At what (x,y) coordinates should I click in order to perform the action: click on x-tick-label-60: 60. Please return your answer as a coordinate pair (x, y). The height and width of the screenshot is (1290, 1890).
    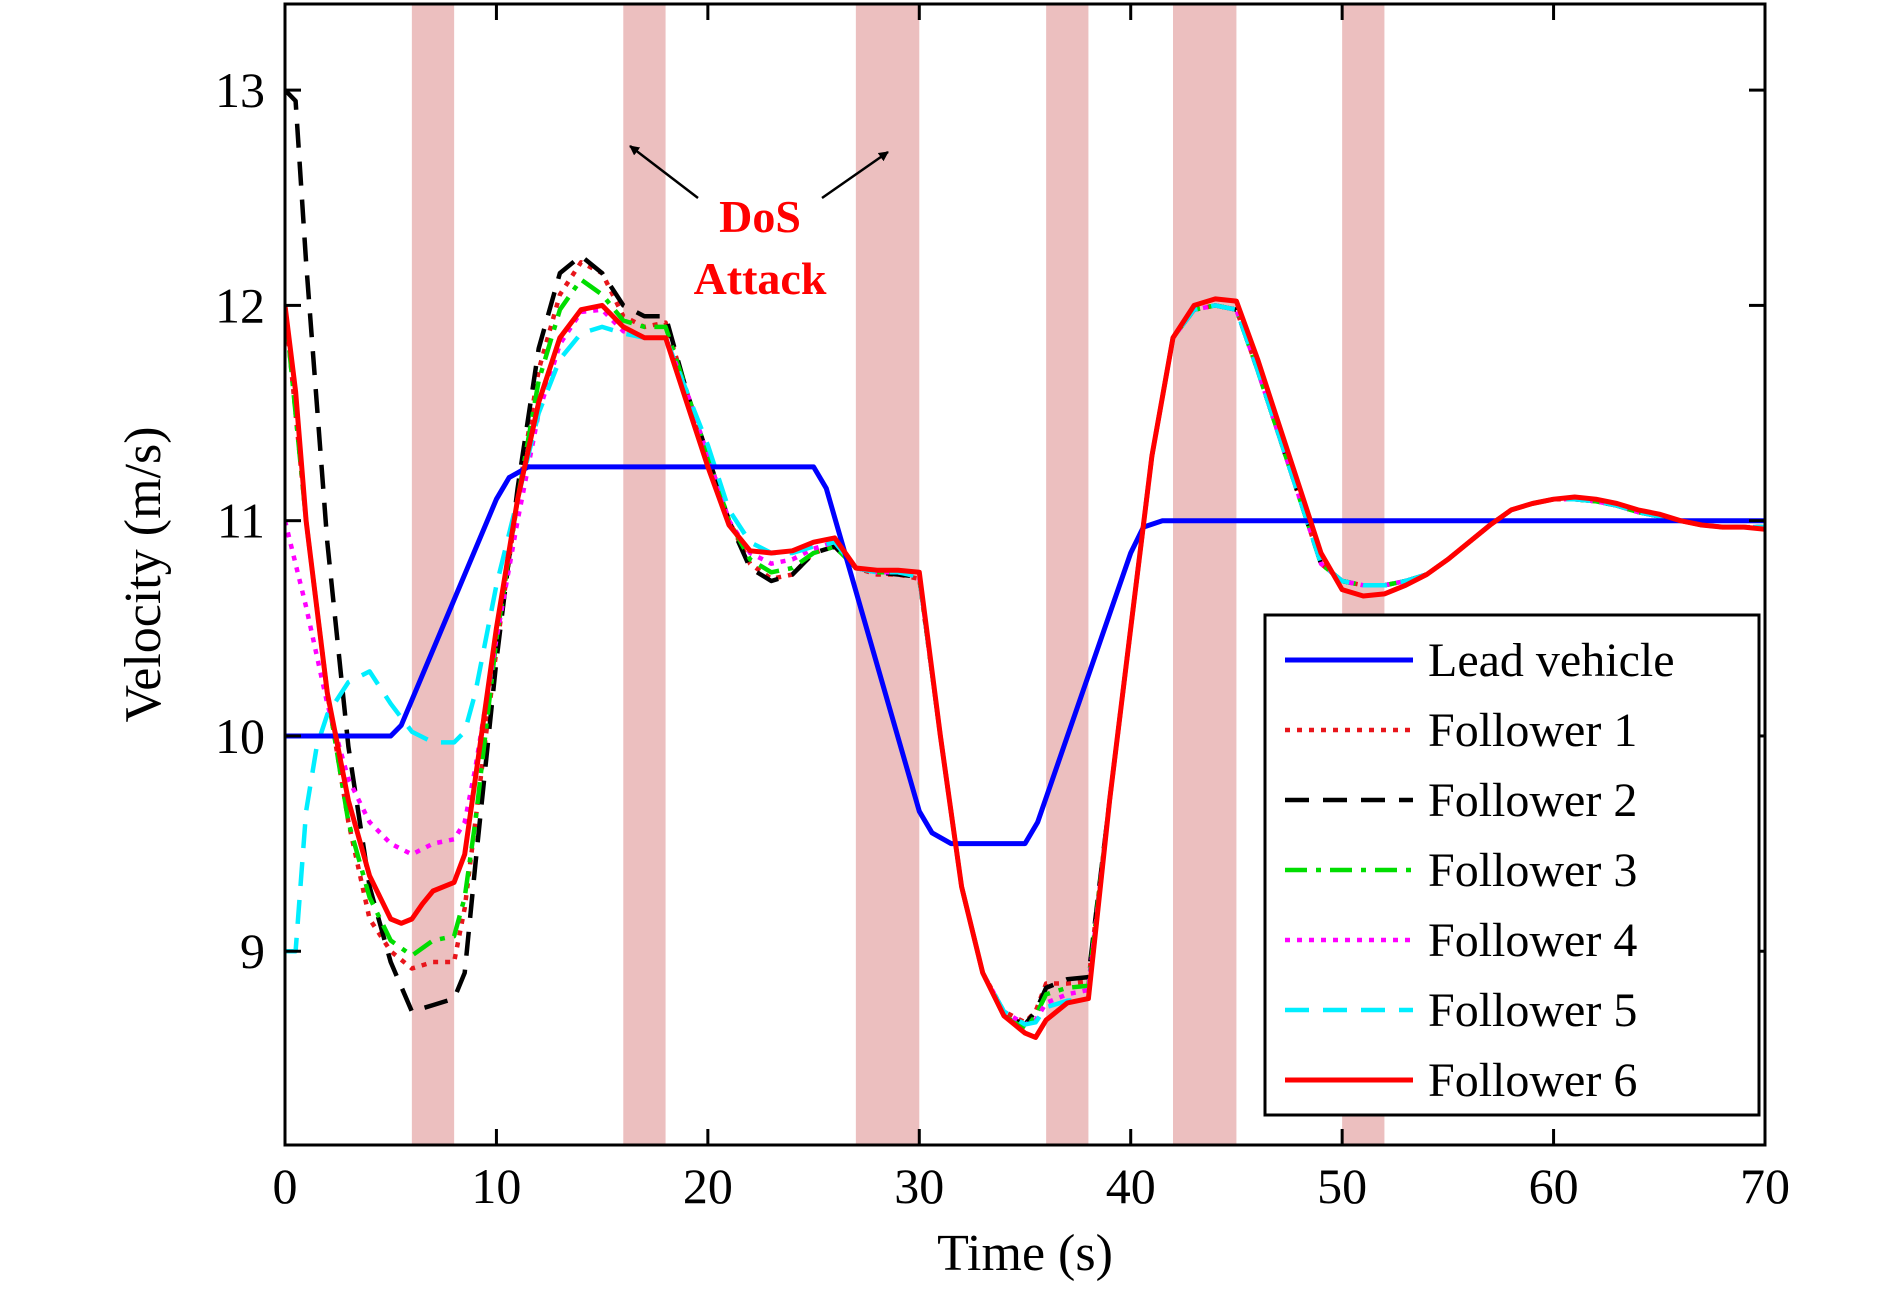
    Looking at the image, I should click on (1554, 1186).